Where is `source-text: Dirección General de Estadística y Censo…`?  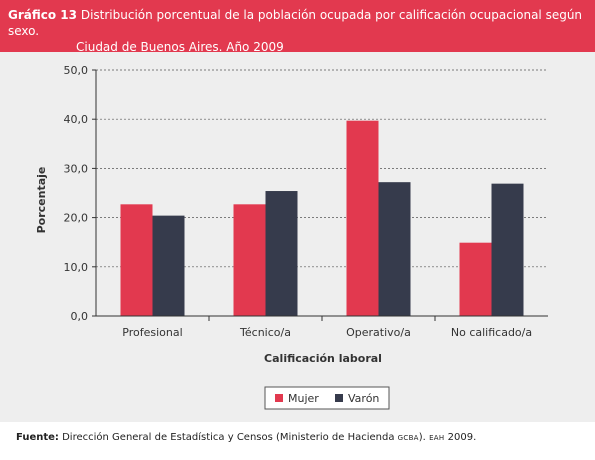
source-text: Dirección General de Estadística y Censo… is located at coordinates (228, 437).